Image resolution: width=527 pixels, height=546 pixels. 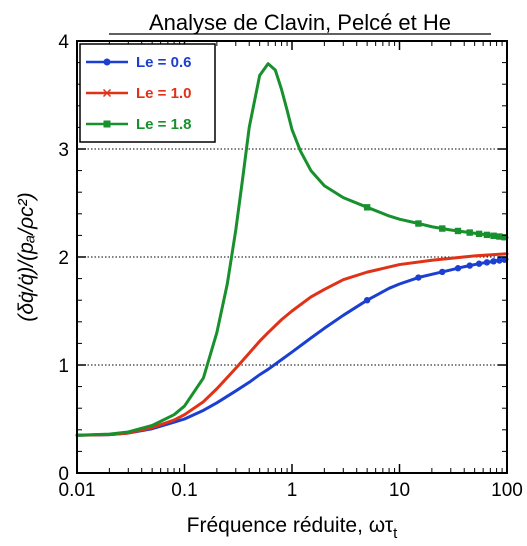 I want to click on x-axis-label-main: Fréquence réduite, ωτ, so click(x=290, y=525).